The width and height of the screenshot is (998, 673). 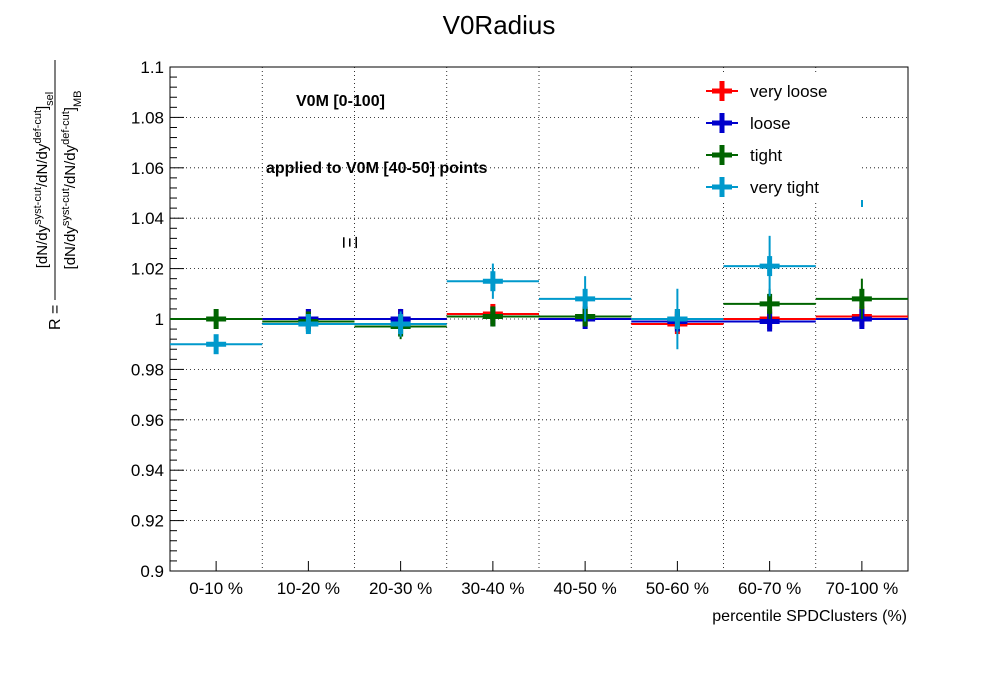 What do you see at coordinates (147, 168) in the screenshot?
I see `y-tick-label: 1.06` at bounding box center [147, 168].